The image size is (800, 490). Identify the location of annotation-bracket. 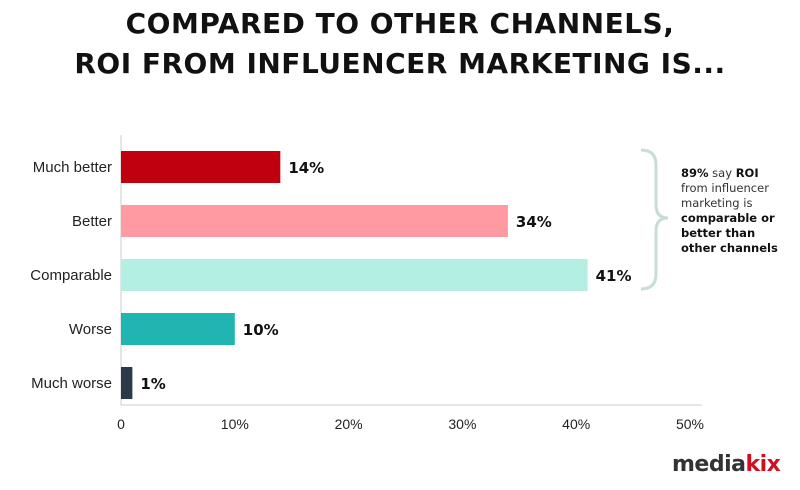
(654, 219).